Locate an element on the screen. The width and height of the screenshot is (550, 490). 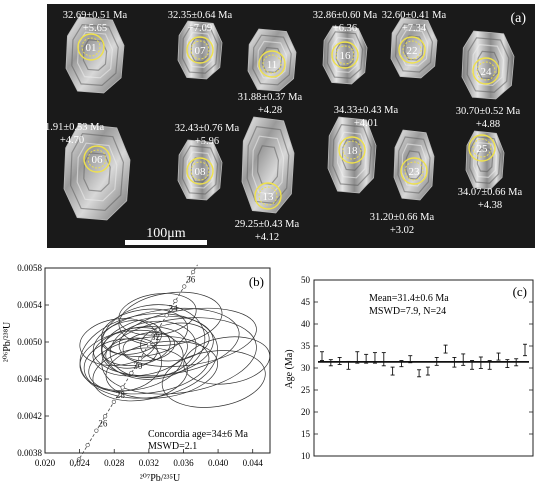
panel-b-y-tick-label: 0.0058 is located at coordinates (29, 268).